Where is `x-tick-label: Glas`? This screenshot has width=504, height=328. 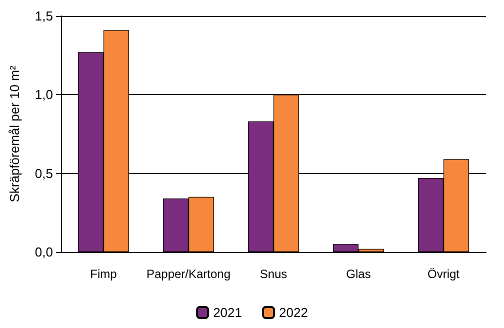
x-tick-label: Glas is located at coordinates (358, 274).